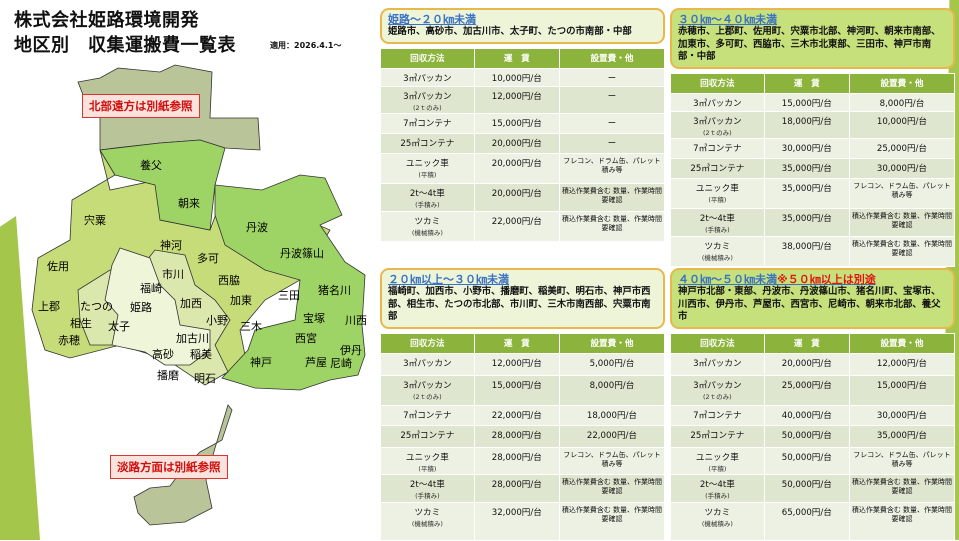  What do you see at coordinates (208, 258) in the screenshot?
I see `map-label: 多可` at bounding box center [208, 258].